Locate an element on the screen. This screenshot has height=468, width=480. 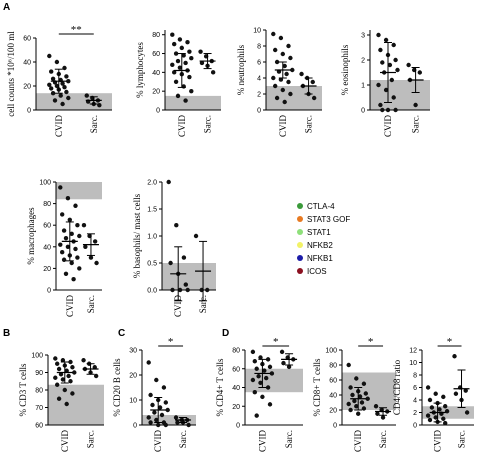
significance-label: * is located at coordinates (276, 342).